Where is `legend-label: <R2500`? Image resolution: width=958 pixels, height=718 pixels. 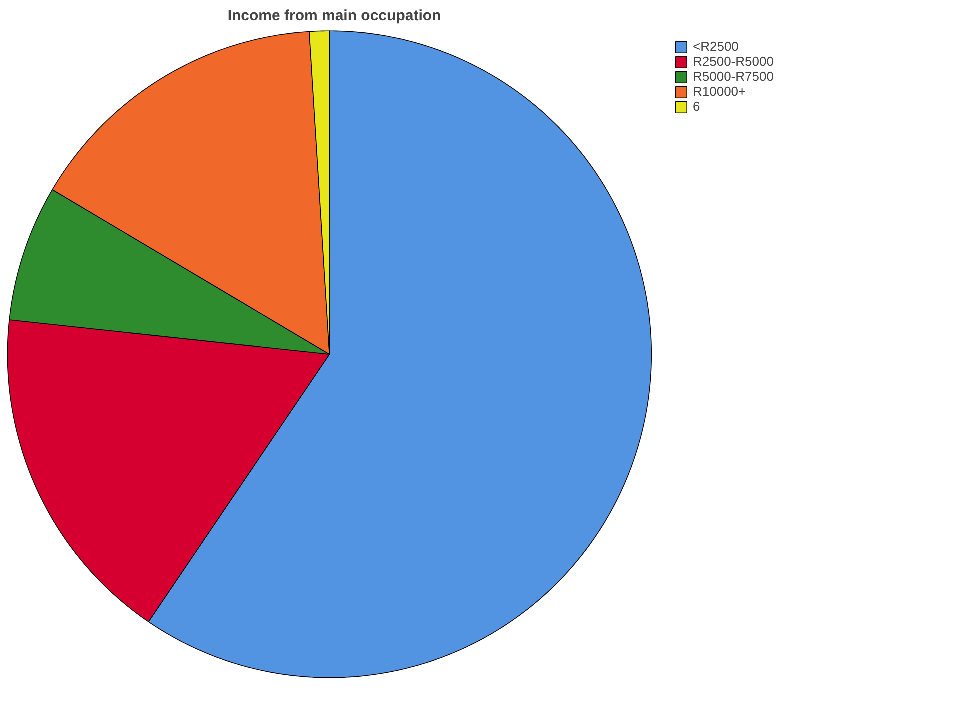 legend-label: <R2500 is located at coordinates (716, 46).